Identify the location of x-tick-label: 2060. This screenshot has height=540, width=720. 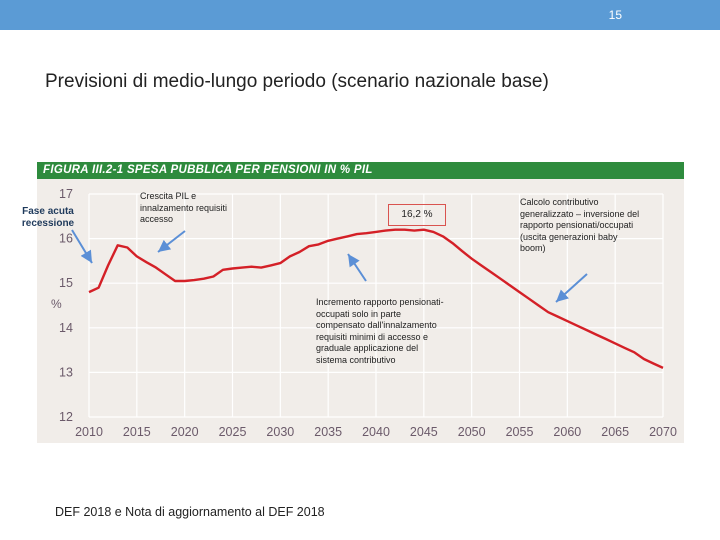
(567, 432).